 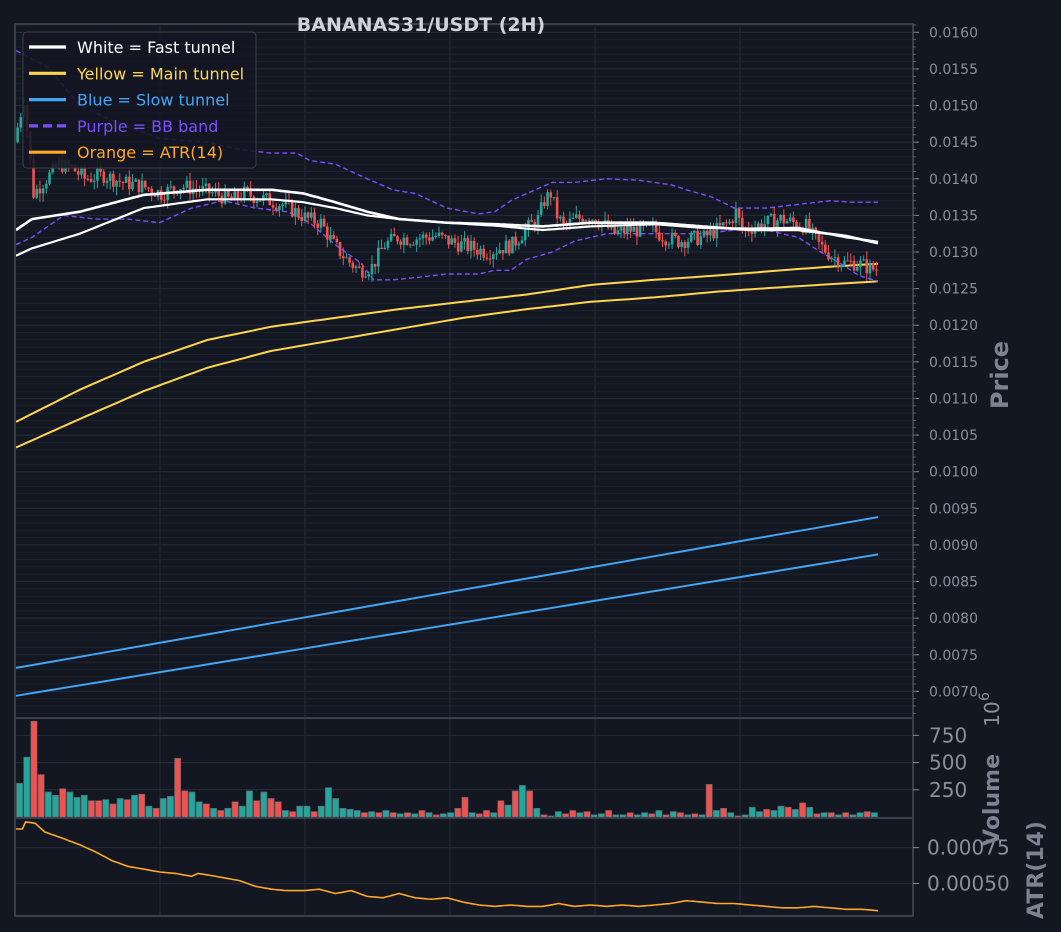 What do you see at coordinates (953, 326) in the screenshot?
I see `price-tick-label: 0.0120` at bounding box center [953, 326].